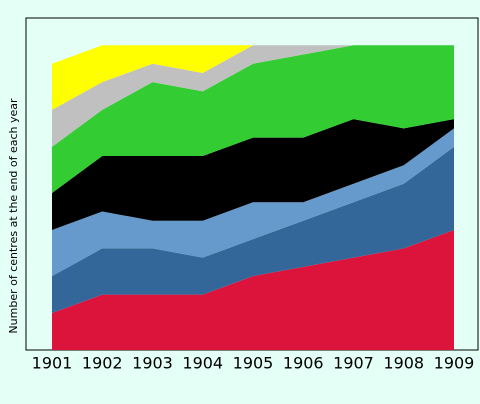 This screenshot has width=480, height=404. What do you see at coordinates (253, 363) in the screenshot?
I see `x-tick-label: 1905` at bounding box center [253, 363].